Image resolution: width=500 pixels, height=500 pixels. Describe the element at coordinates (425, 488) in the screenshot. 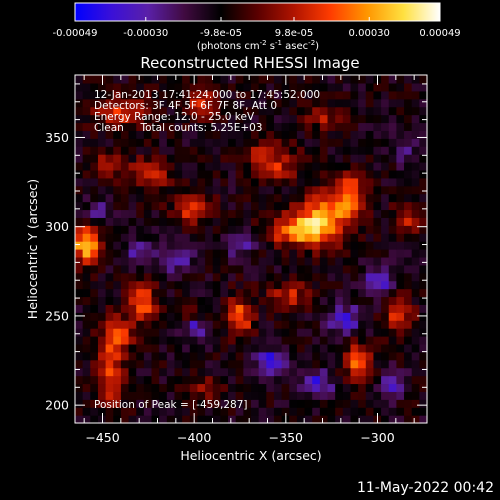

I see `footer-timestamp: 11-May-2022 00:42` at that location.